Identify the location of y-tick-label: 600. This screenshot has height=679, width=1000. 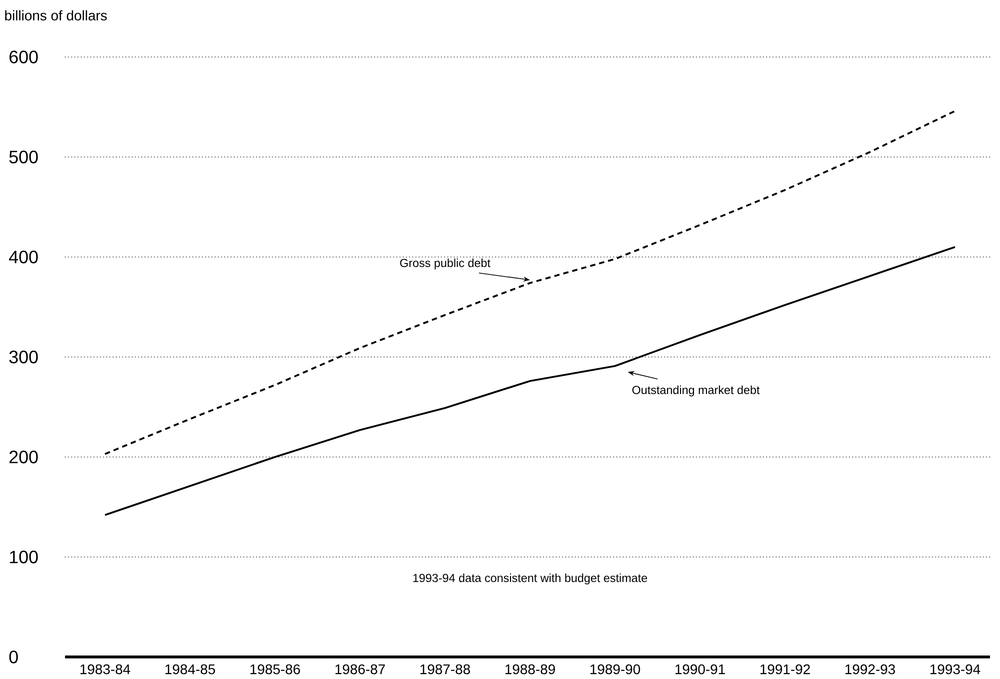
(24, 57).